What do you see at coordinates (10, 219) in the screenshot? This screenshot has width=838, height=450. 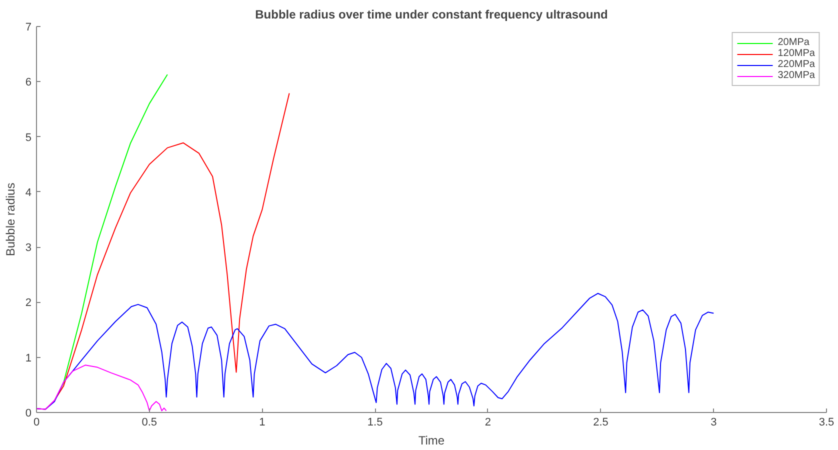 I see `y-axis-title: Bubble radius` at bounding box center [10, 219].